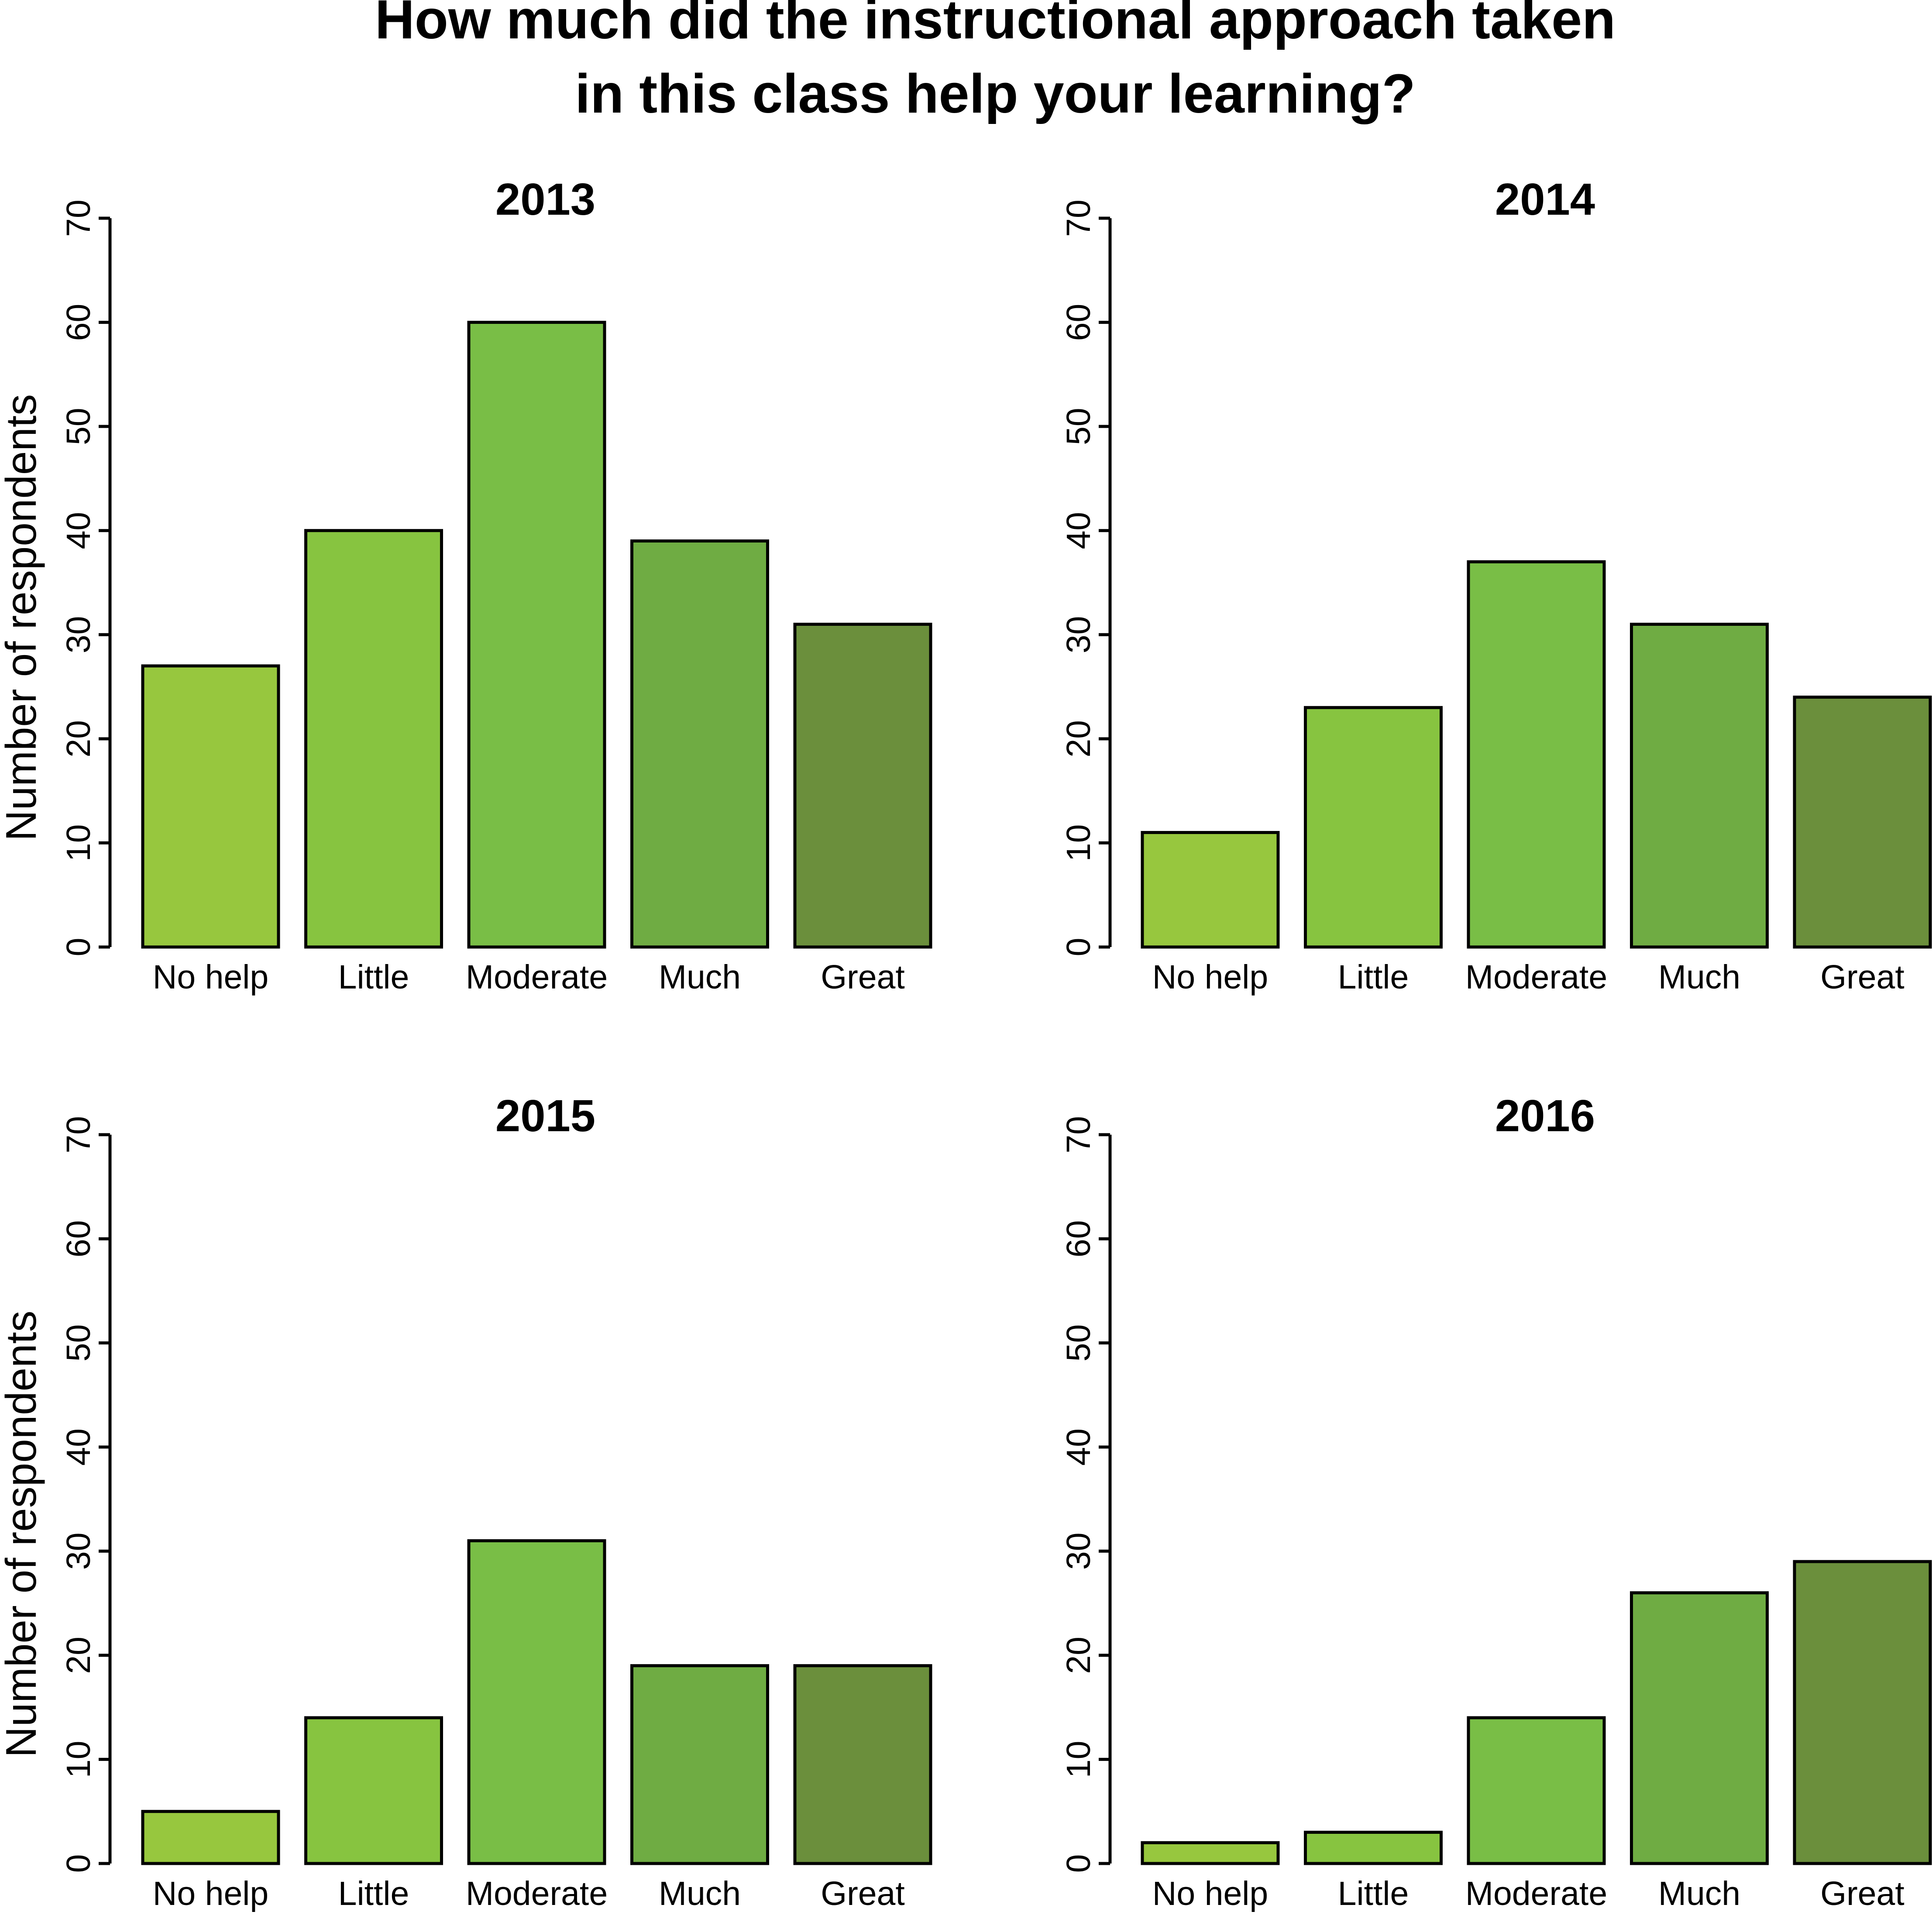 This screenshot has height=1915, width=1932. Describe the element at coordinates (545, 1116) in the screenshot. I see `panel-title: 2015` at that location.